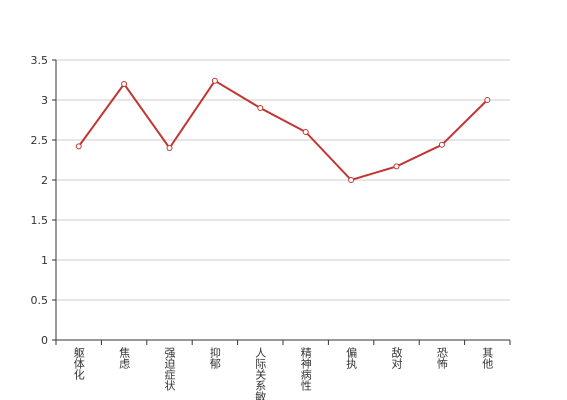 The image size is (567, 400). What do you see at coordinates (40, 140) in the screenshot?
I see `y-tick-label: 2.5` at bounding box center [40, 140].